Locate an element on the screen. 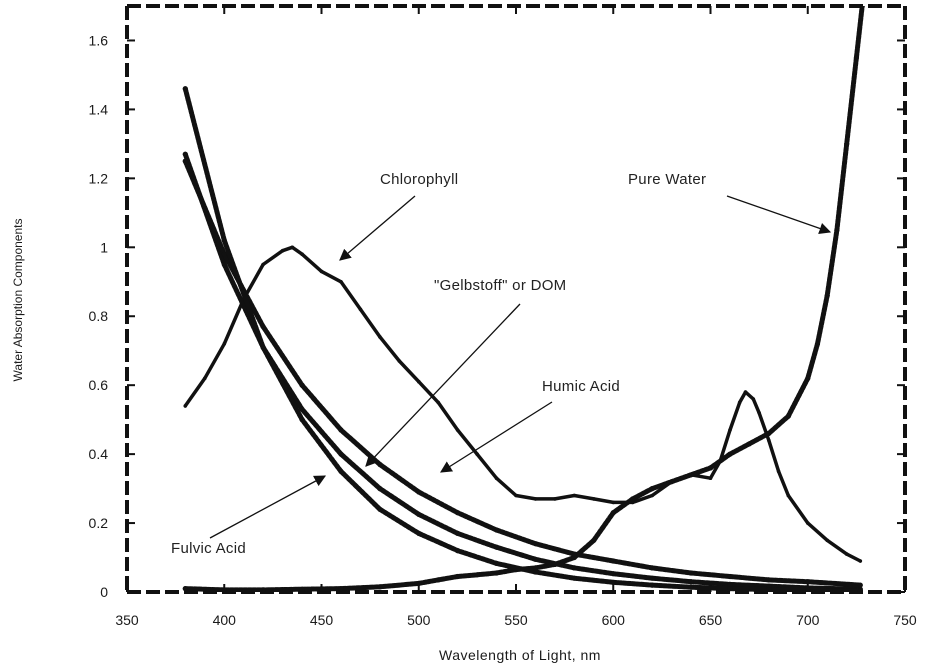 This screenshot has height=666, width=933. x-tick-label: 500 is located at coordinates (419, 620).